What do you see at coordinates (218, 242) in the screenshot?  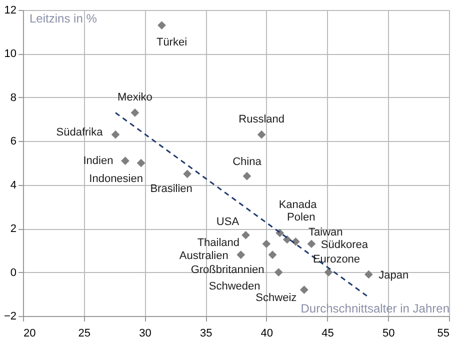 I see `annotation: Thailand` at bounding box center [218, 242].